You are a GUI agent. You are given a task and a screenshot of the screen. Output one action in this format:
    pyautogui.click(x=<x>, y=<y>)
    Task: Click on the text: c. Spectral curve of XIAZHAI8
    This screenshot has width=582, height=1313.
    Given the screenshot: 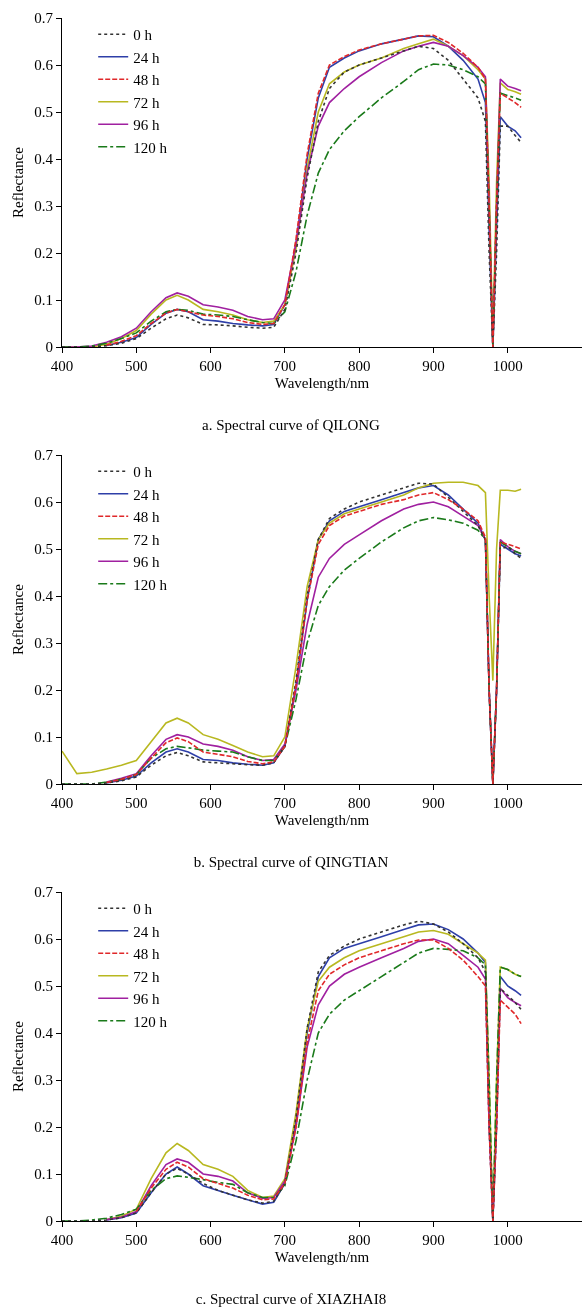 What is the action you would take?
    pyautogui.click(x=291, y=1299)
    